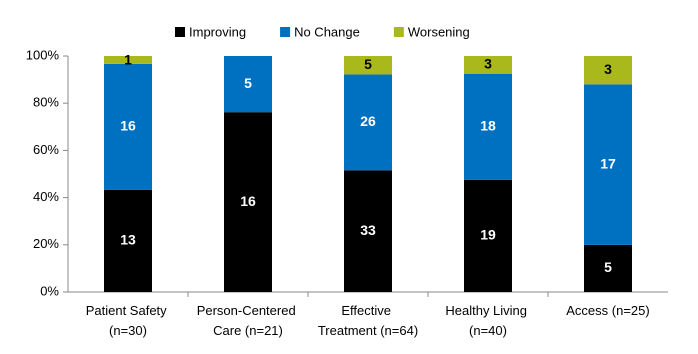 The image size is (698, 354). I want to click on x-tick-label: Patient Safety (n=30), so click(128, 320).